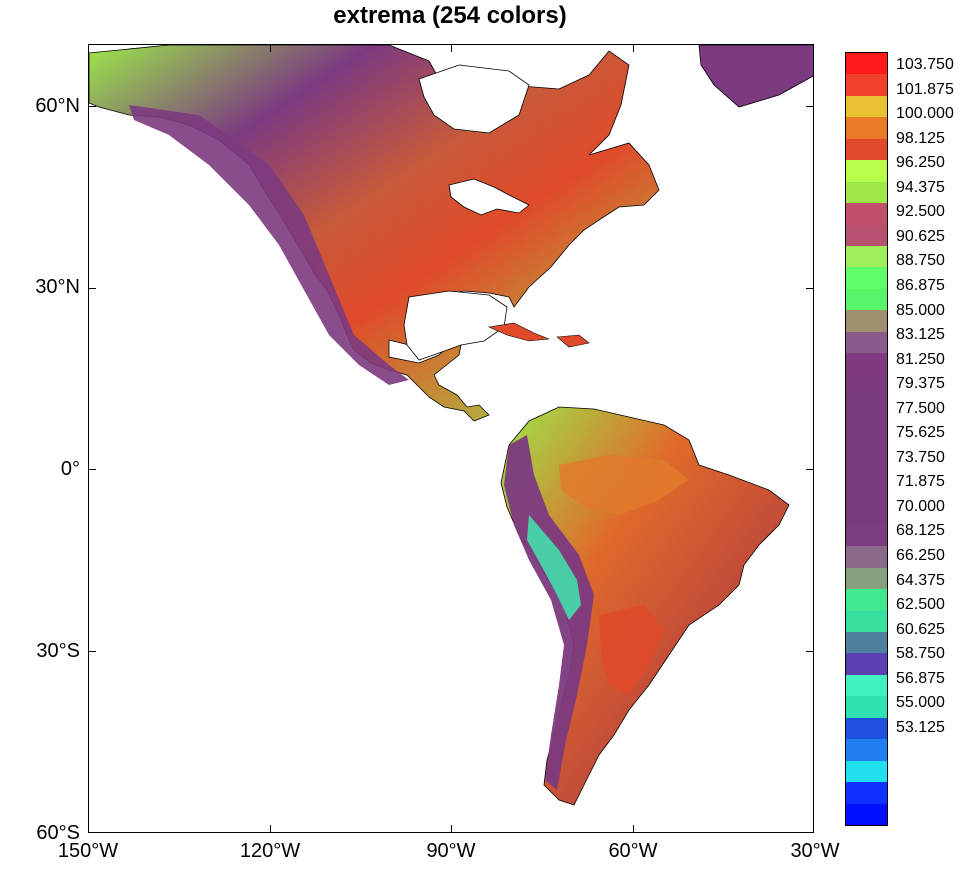 This screenshot has width=977, height=888. I want to click on colorbar-label: 103.750, so click(925, 64).